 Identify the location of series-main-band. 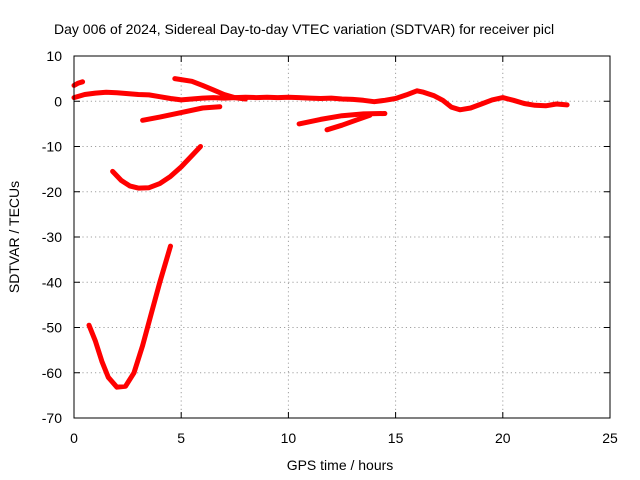
(320, 100).